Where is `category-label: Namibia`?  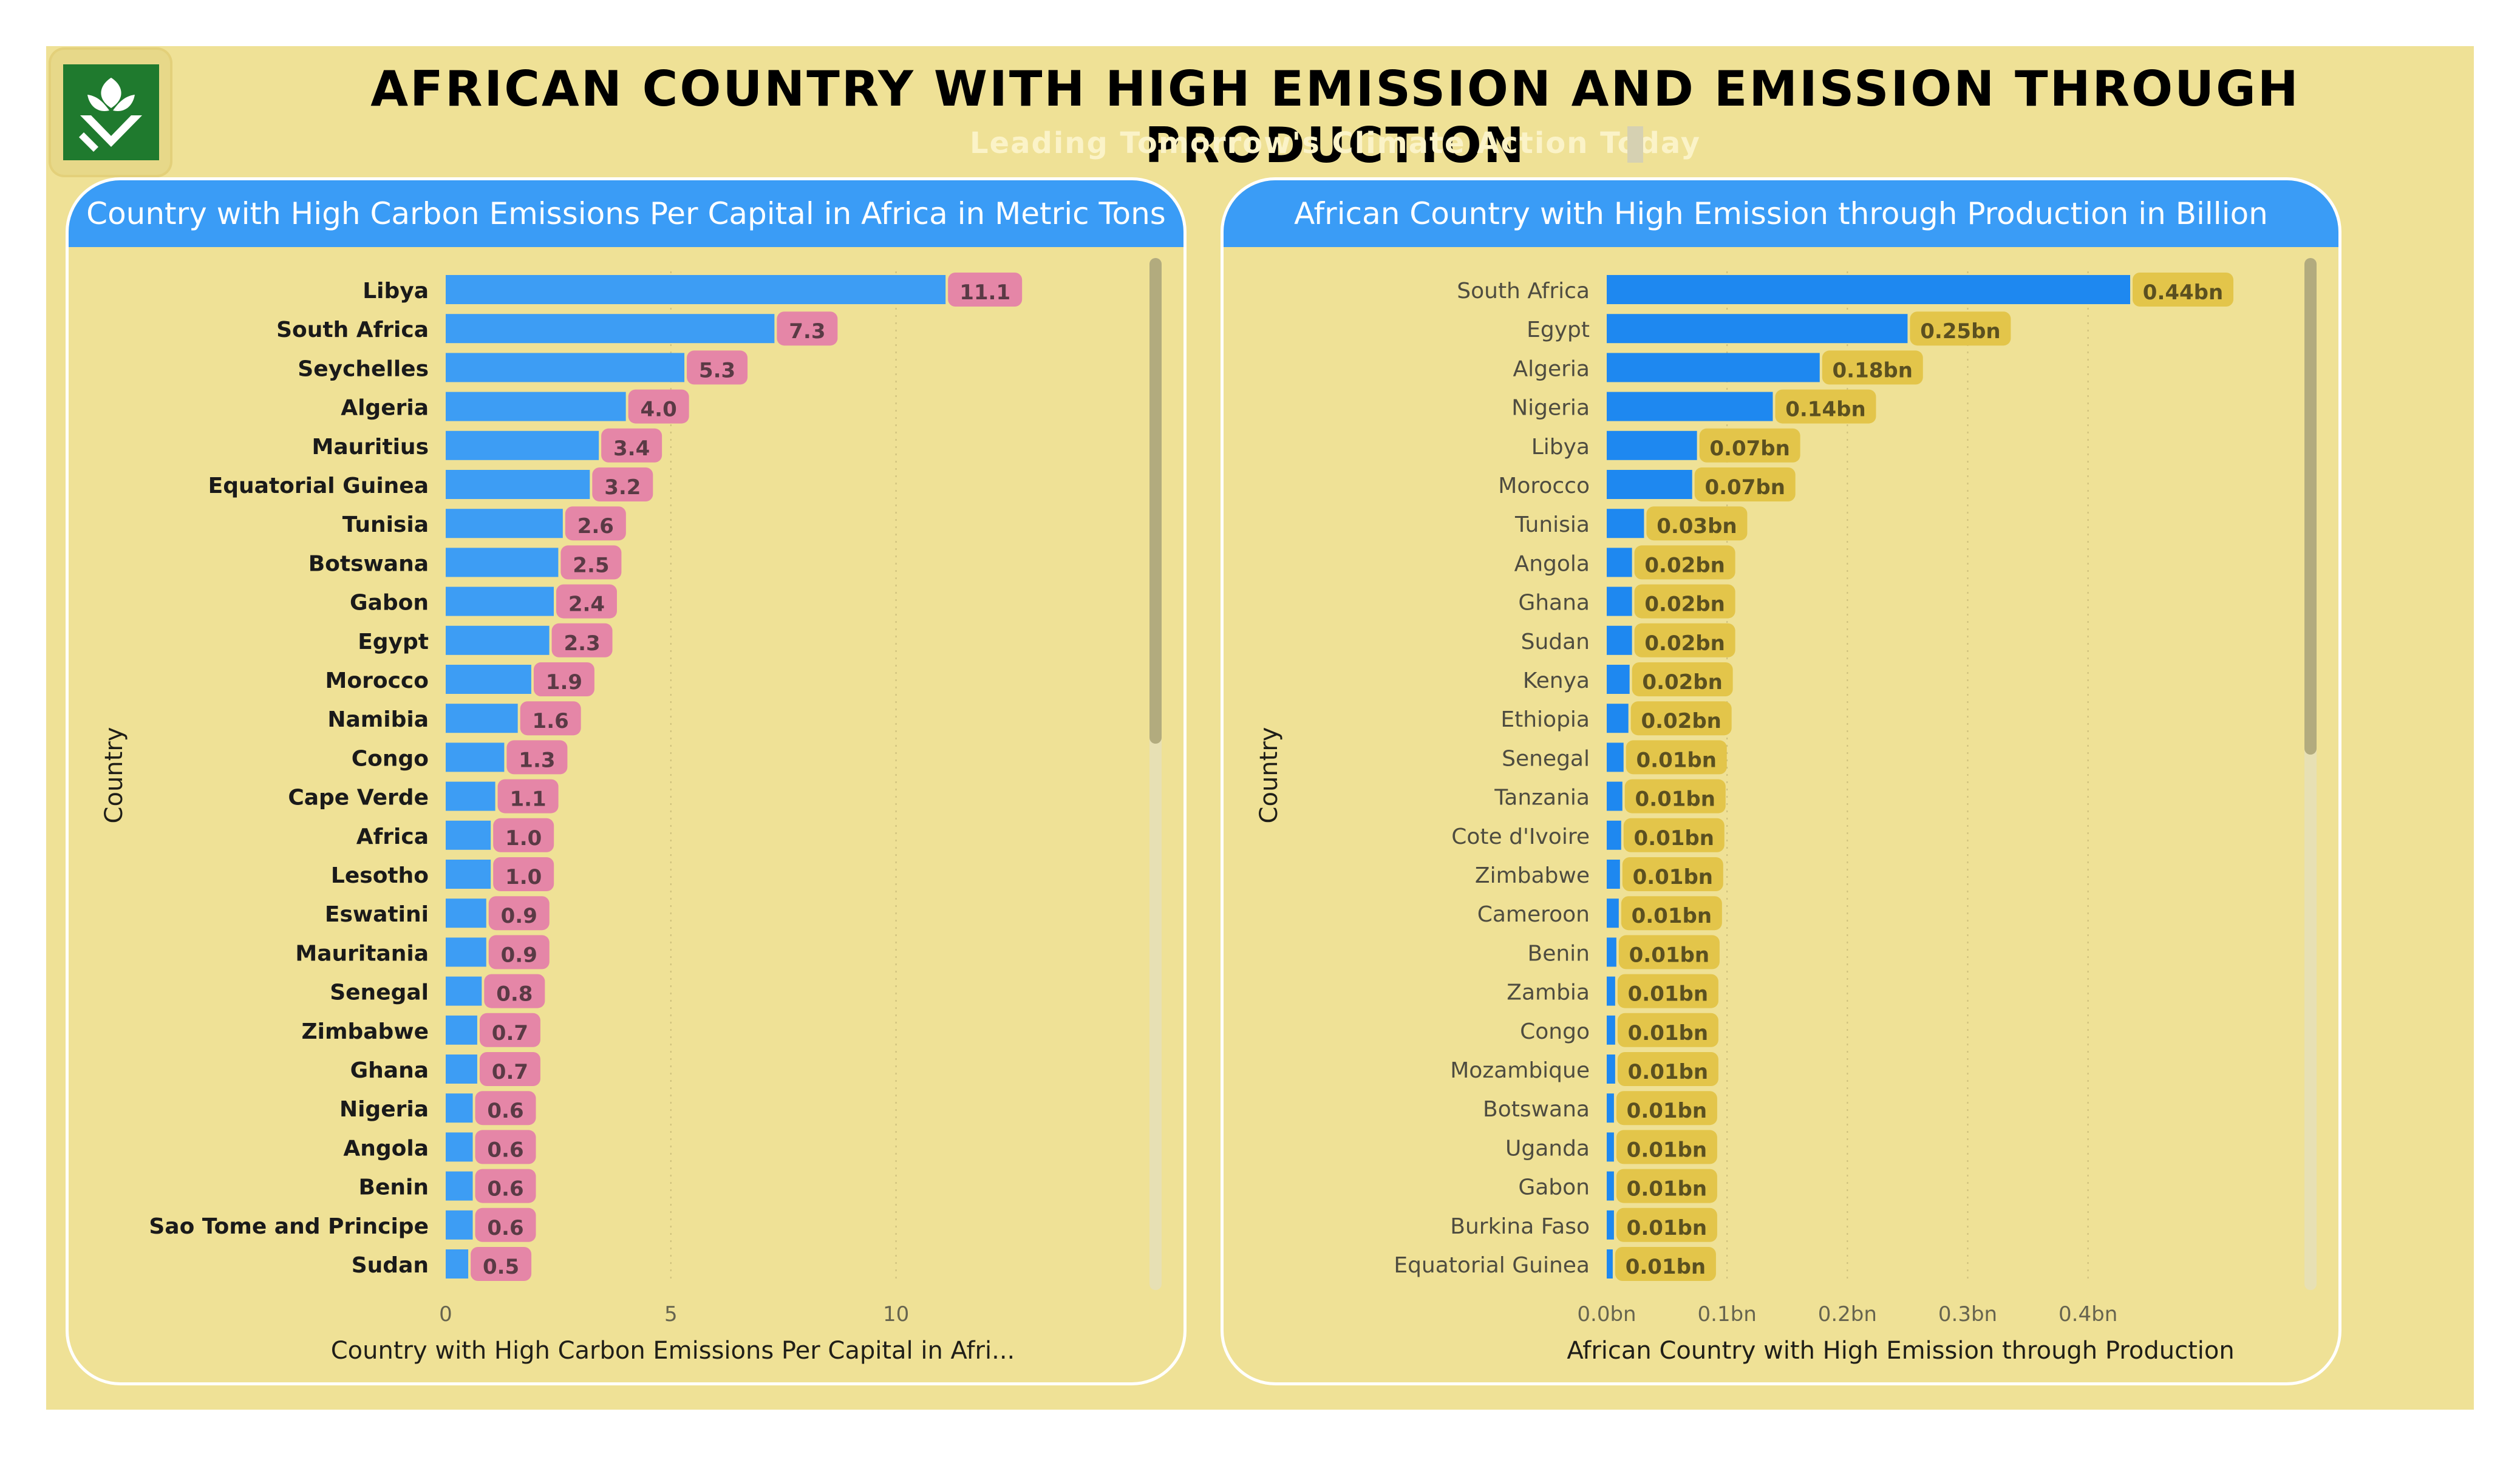 category-label: Namibia is located at coordinates (378, 719).